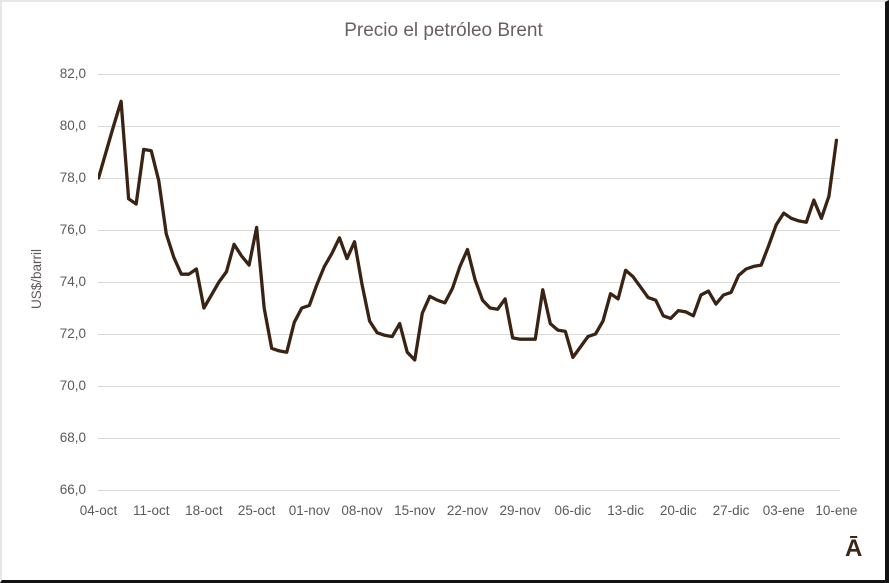 Image resolution: width=889 pixels, height=583 pixels. What do you see at coordinates (443, 30) in the screenshot?
I see `chart-title: Precio el petróleo Brent` at bounding box center [443, 30].